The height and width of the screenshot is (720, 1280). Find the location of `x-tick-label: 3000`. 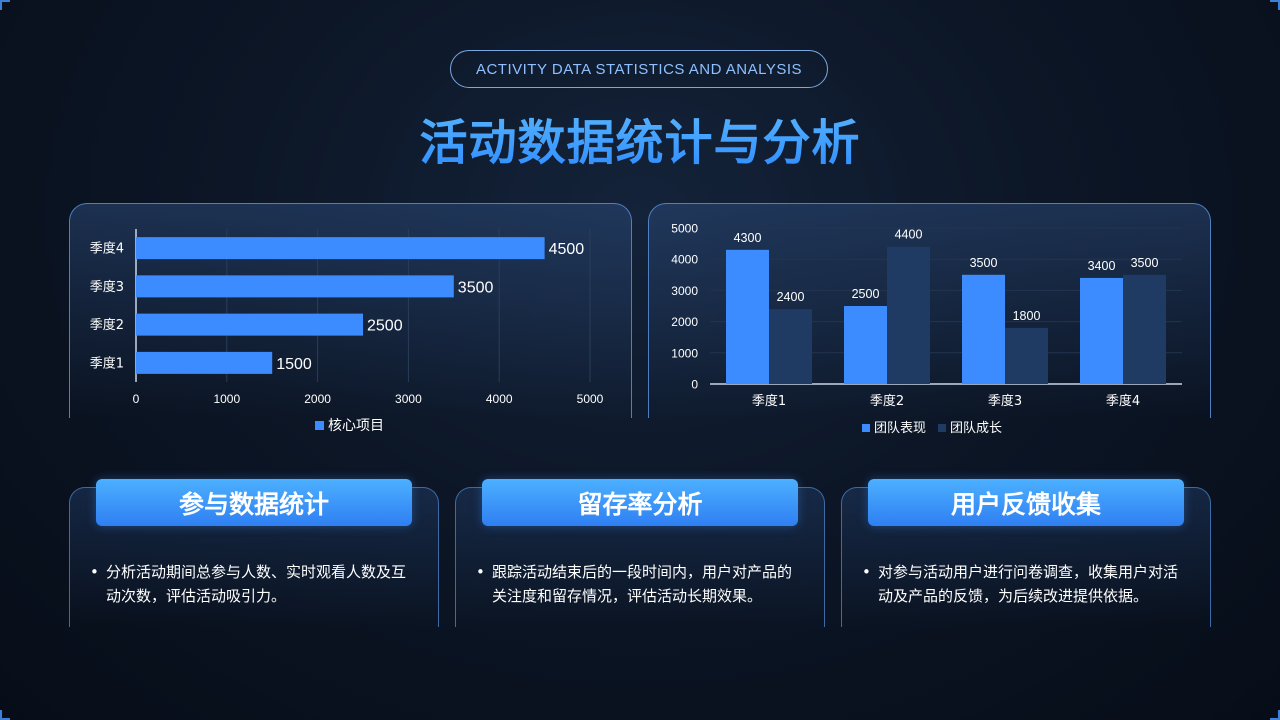

x-tick-label: 3000 is located at coordinates (408, 399).